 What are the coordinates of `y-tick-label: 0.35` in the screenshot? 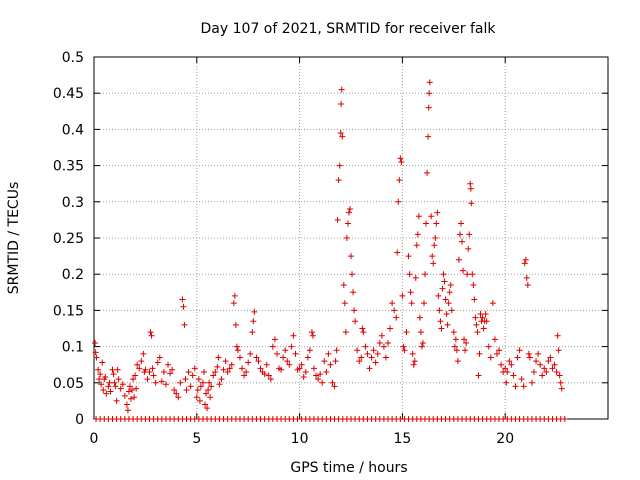 It's located at (68, 167).